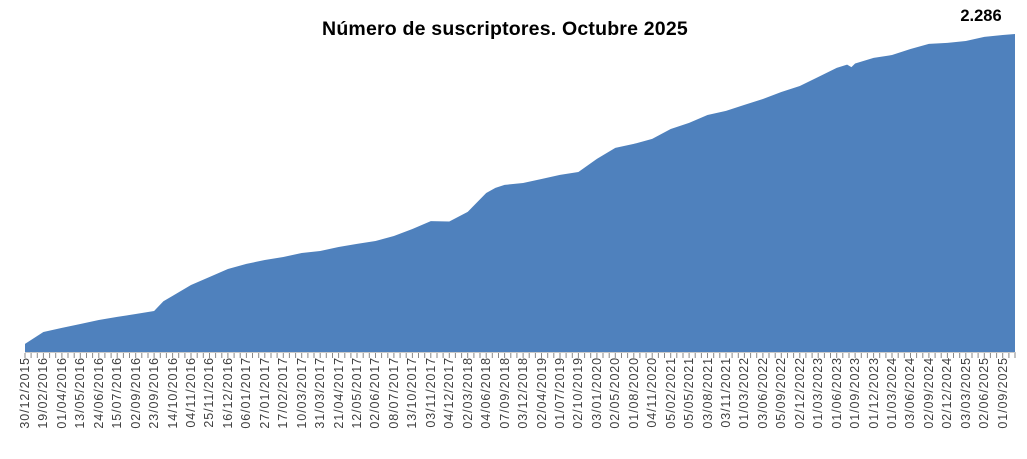  Describe the element at coordinates (505, 29) in the screenshot. I see `chart-title: Número de suscriptores. Octubre 2025` at that location.